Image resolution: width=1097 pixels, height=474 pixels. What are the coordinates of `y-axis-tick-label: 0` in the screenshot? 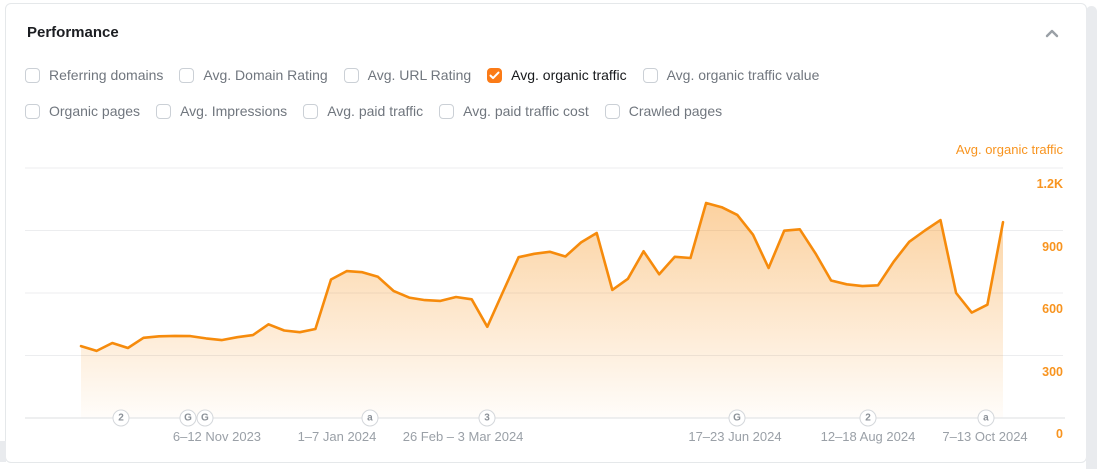 It's located at (1059, 434).